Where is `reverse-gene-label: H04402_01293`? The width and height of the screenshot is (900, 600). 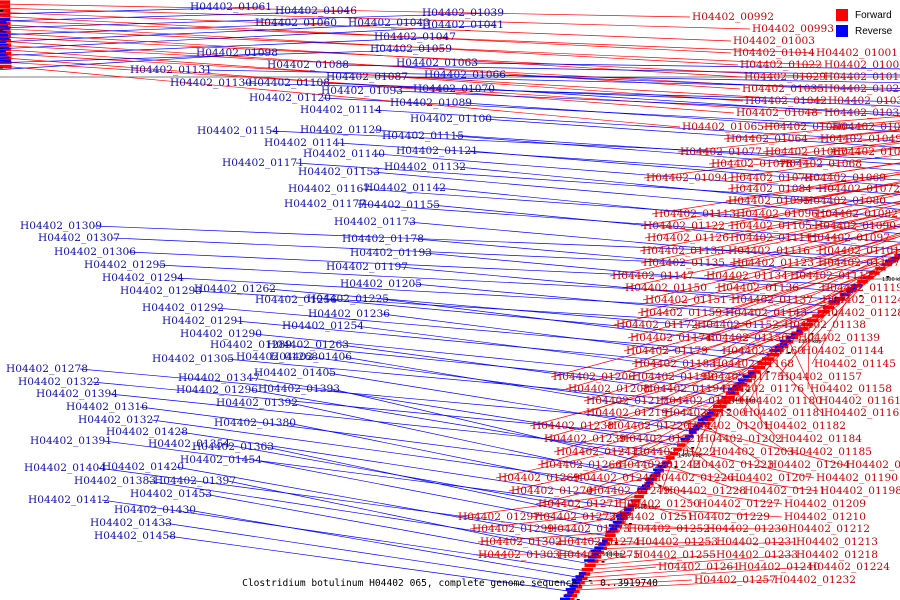
reverse-gene-label: H04402_01293 is located at coordinates (161, 291).